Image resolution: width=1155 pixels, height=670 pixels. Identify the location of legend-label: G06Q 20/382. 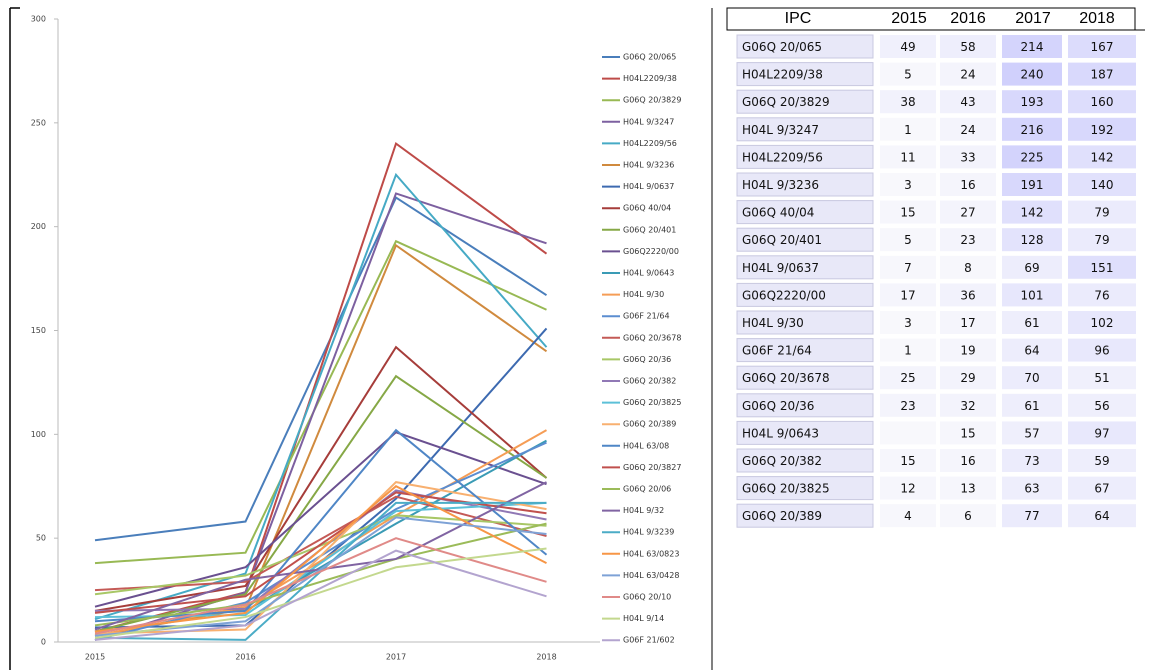
(649, 381).